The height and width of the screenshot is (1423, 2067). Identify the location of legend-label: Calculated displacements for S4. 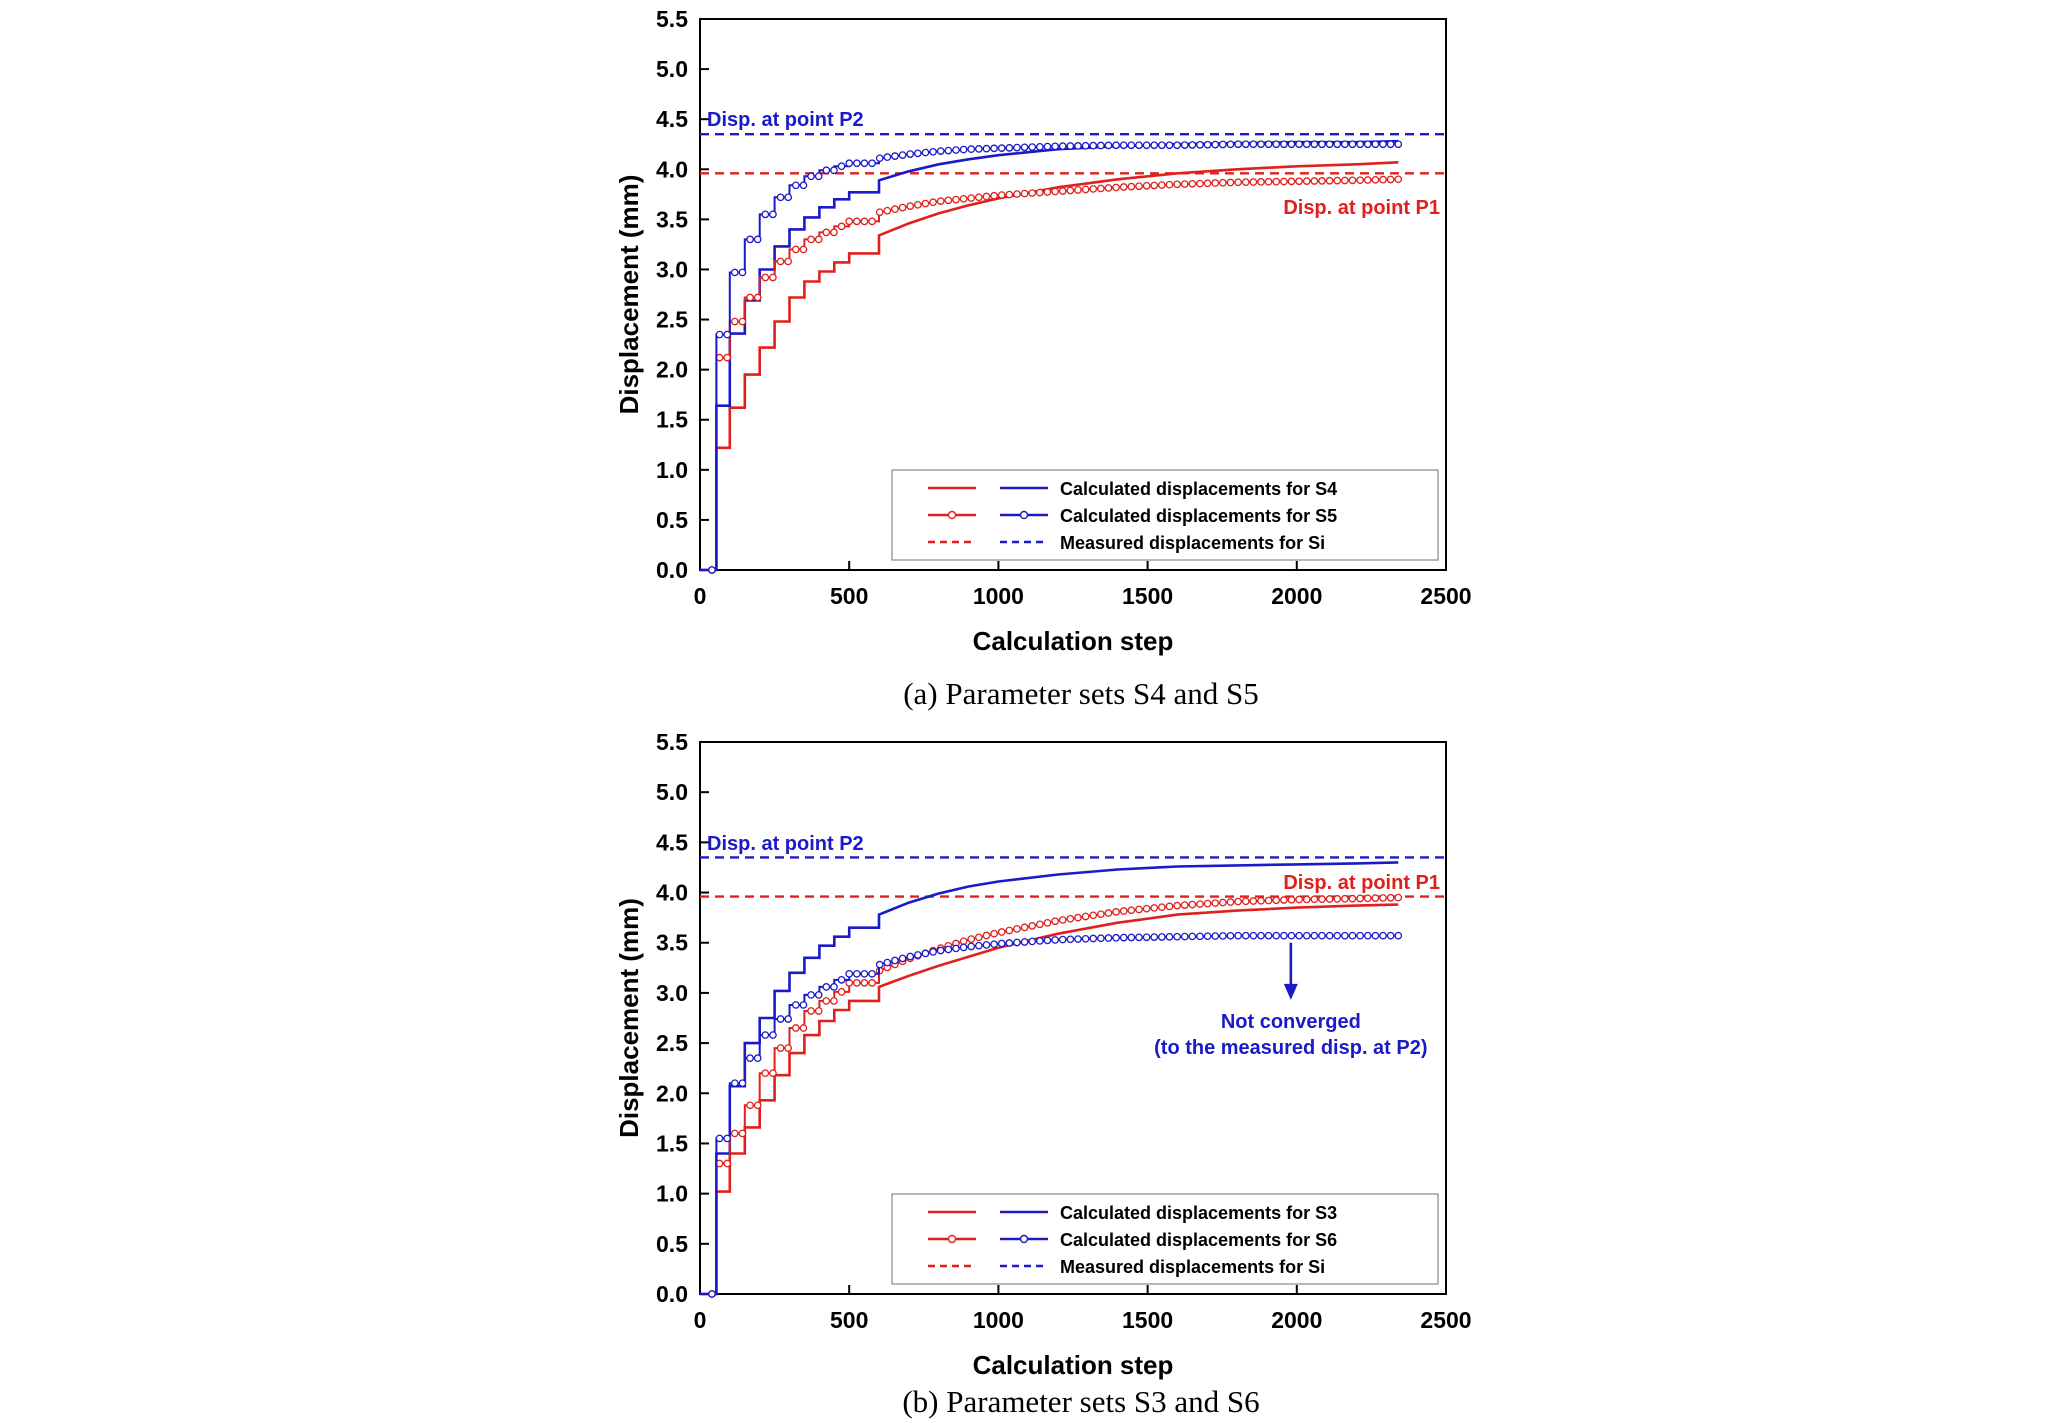
(1198, 489).